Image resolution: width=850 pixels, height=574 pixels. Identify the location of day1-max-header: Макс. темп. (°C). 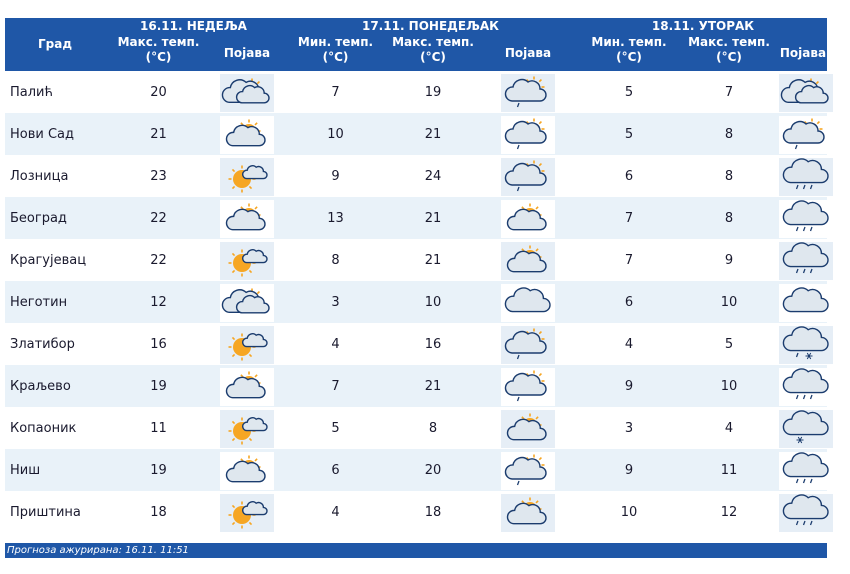
(158, 52).